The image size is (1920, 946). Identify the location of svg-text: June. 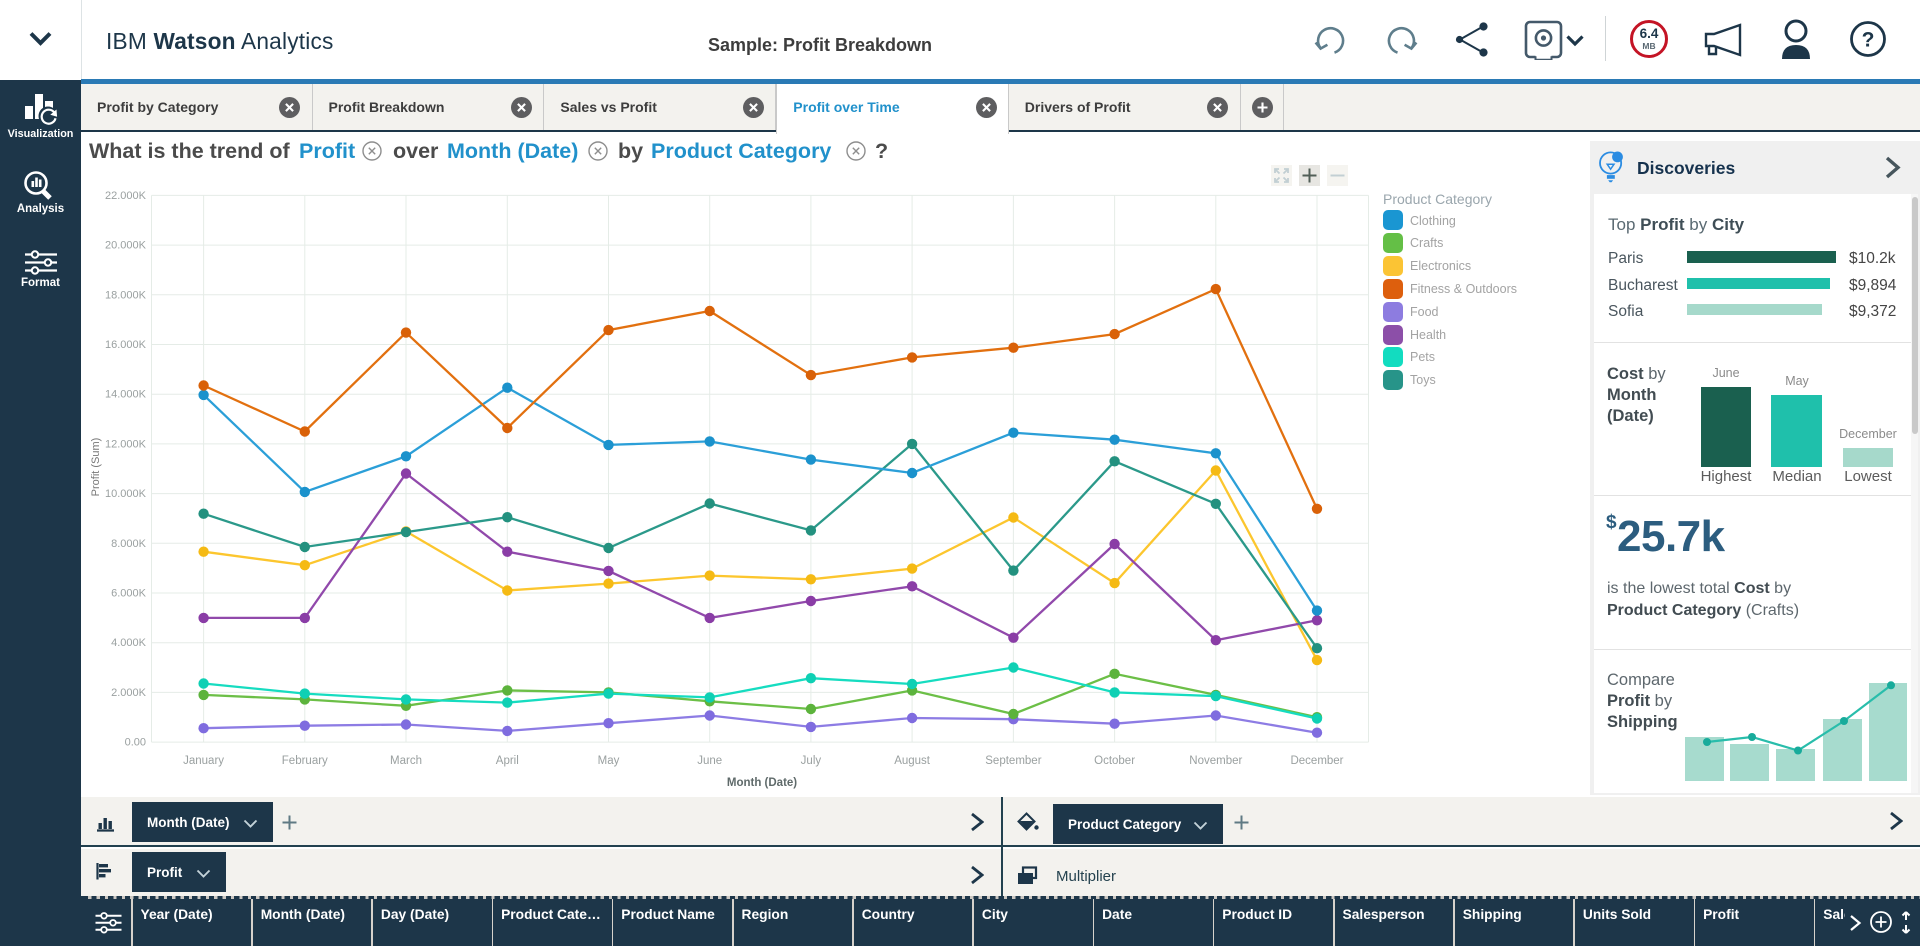
(709, 761).